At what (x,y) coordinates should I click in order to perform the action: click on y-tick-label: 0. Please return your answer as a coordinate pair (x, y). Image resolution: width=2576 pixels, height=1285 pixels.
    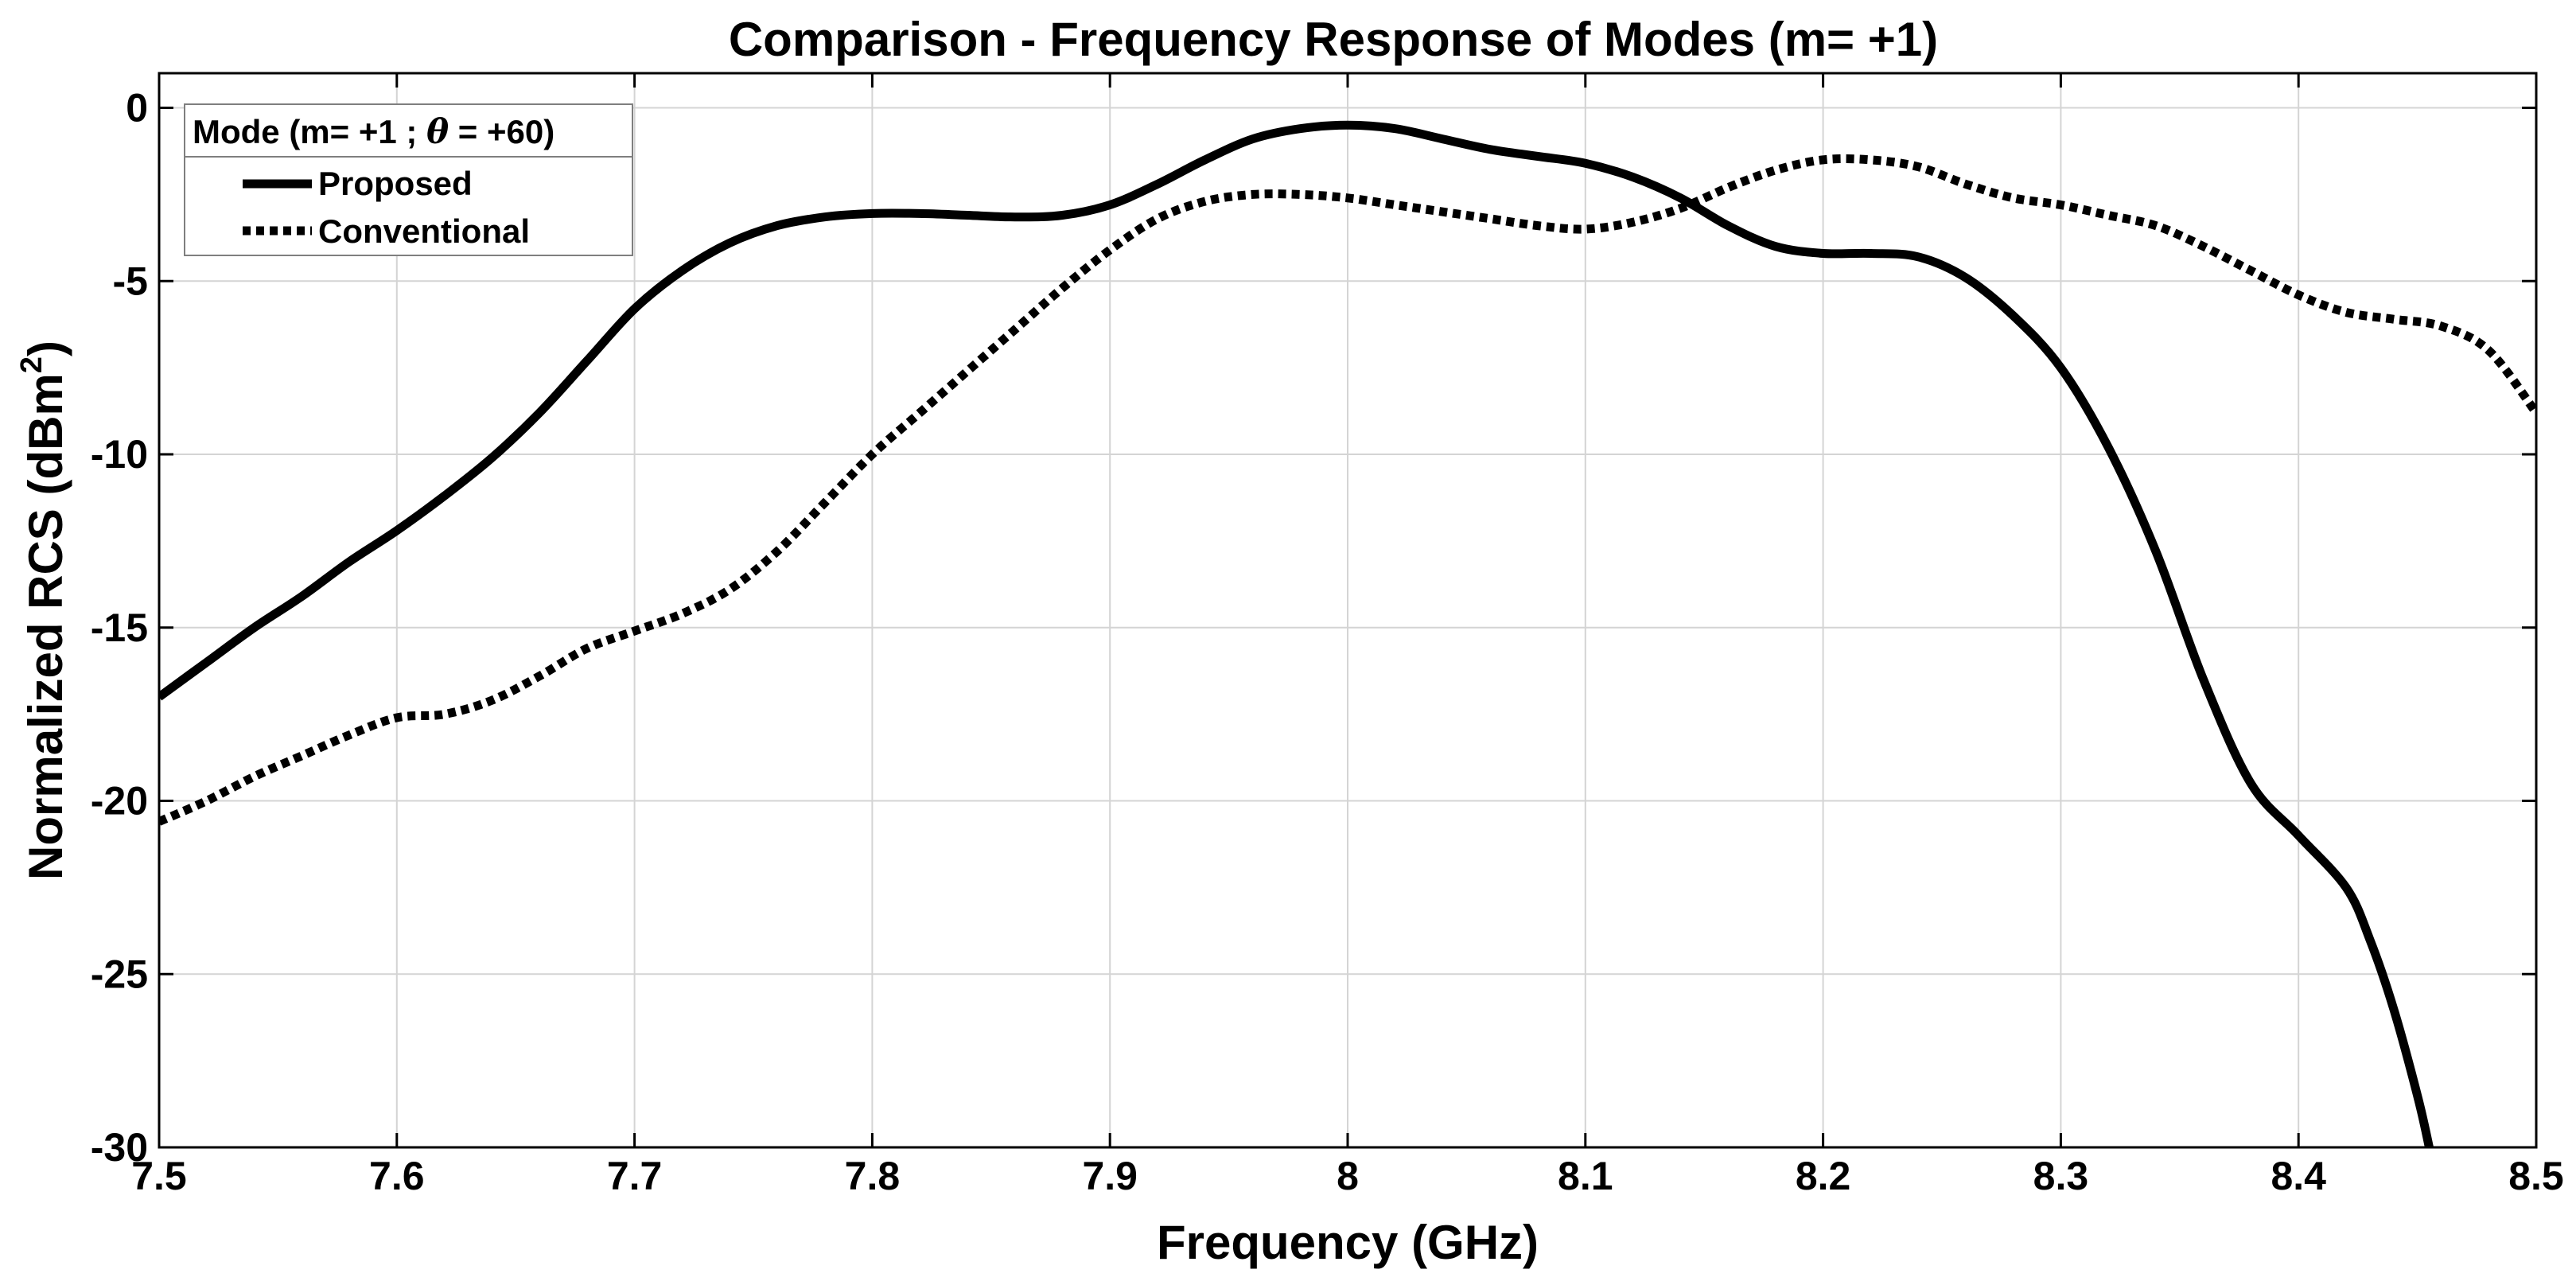
    Looking at the image, I should click on (137, 108).